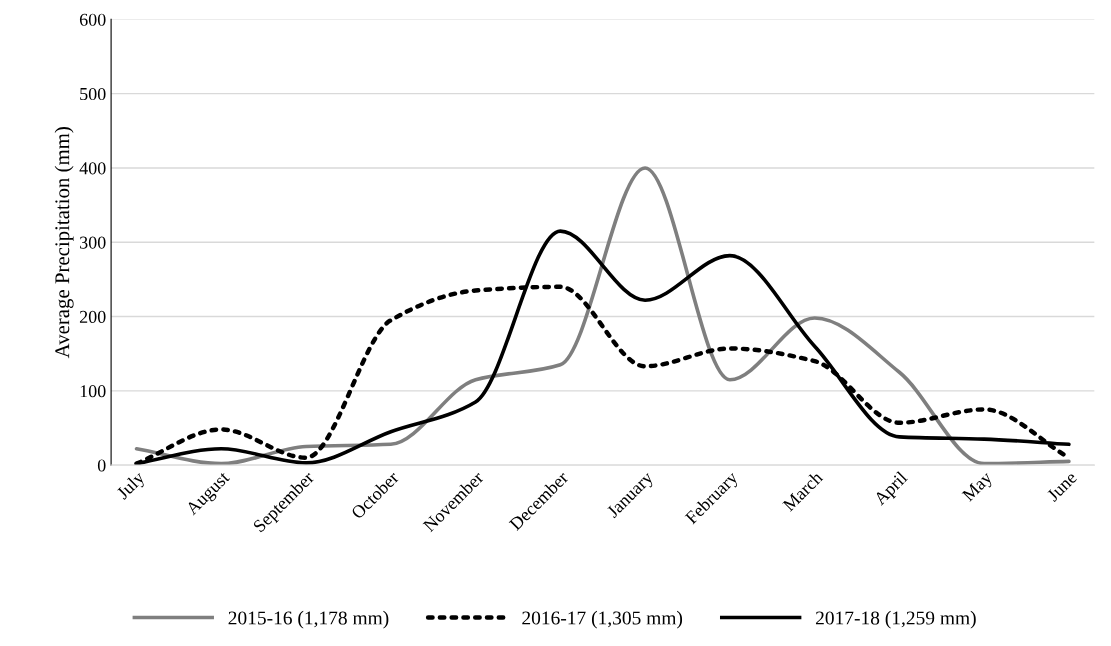  Describe the element at coordinates (308, 619) in the screenshot. I see `legend-label: 2015-16 (1,178 mm)` at that location.